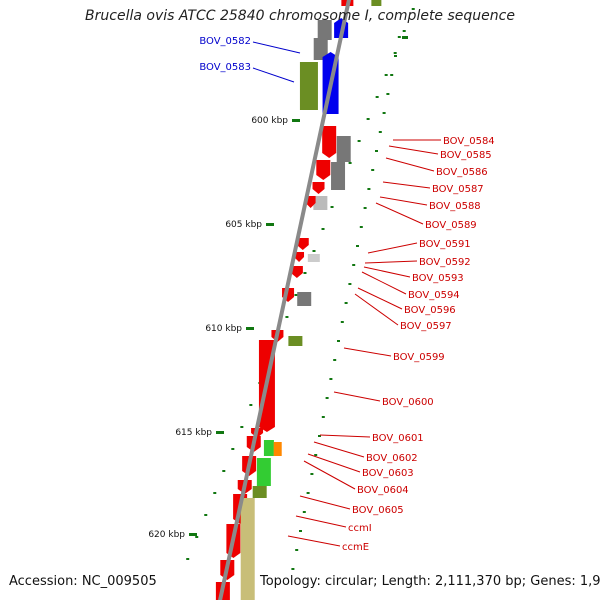 The width and height of the screenshot is (600, 600). I want to click on gene-label: BOV_0591, so click(445, 244).